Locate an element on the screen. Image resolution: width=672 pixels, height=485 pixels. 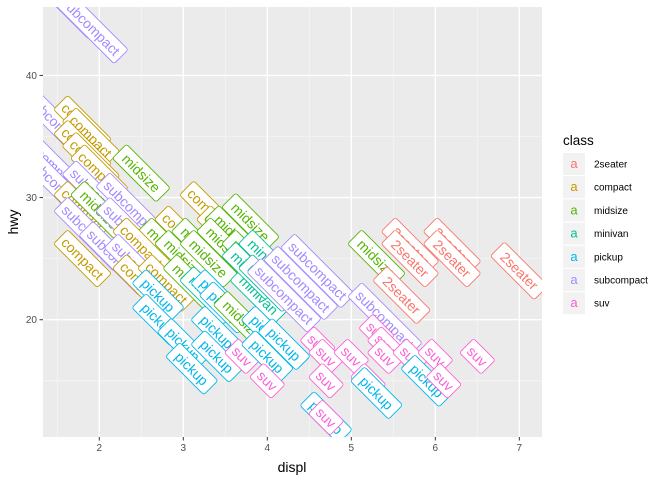
legend-key-subcompact: a subcompact is located at coordinates (605, 280).